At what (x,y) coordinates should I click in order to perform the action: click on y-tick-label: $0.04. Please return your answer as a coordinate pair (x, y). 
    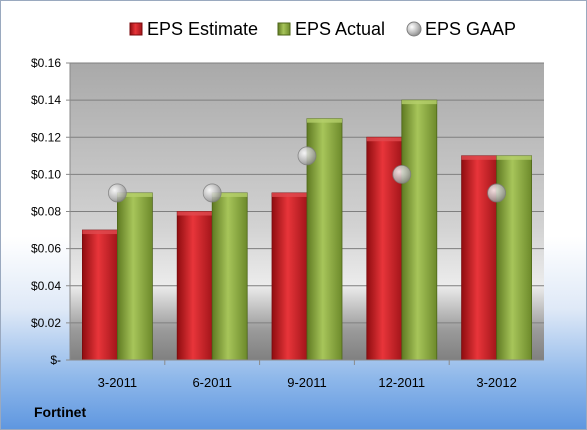
    Looking at the image, I should click on (46, 286).